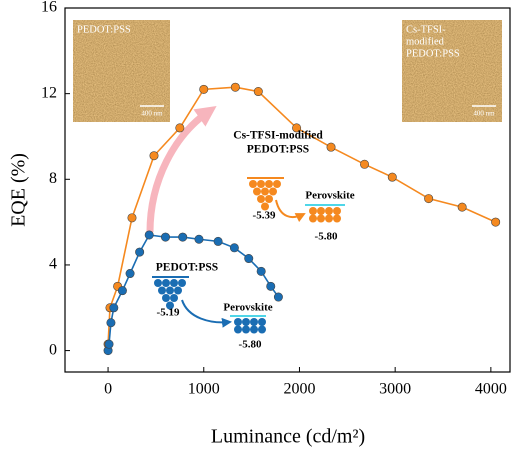 Image resolution: width=520 pixels, height=453 pixels. Describe the element at coordinates (108, 389) in the screenshot. I see `x-tick-label: 0` at that location.